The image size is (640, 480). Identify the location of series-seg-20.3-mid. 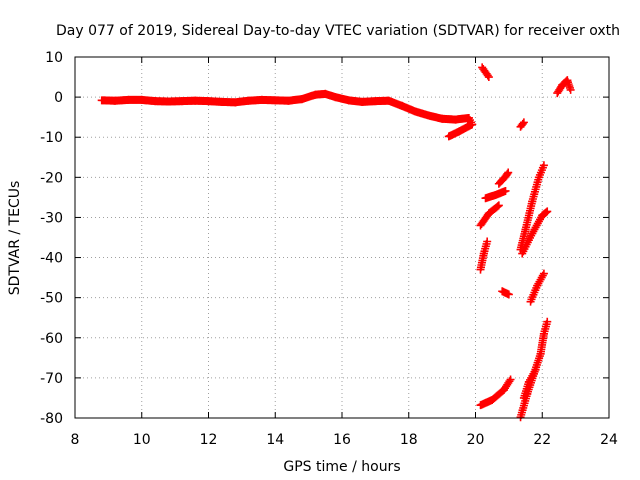
(495, 194).